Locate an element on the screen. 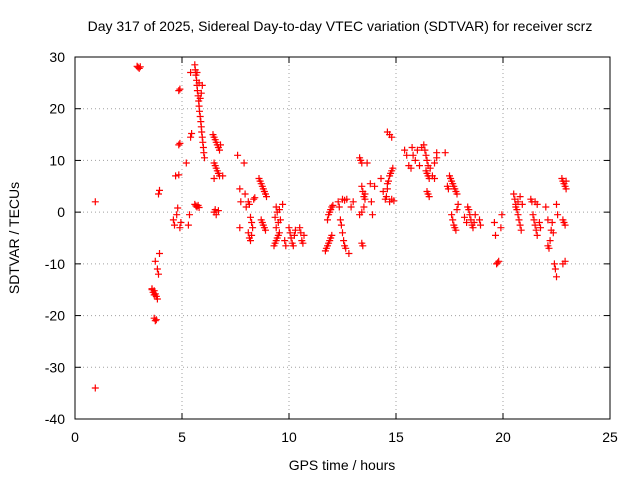  x-tick-label: 15 is located at coordinates (396, 437).